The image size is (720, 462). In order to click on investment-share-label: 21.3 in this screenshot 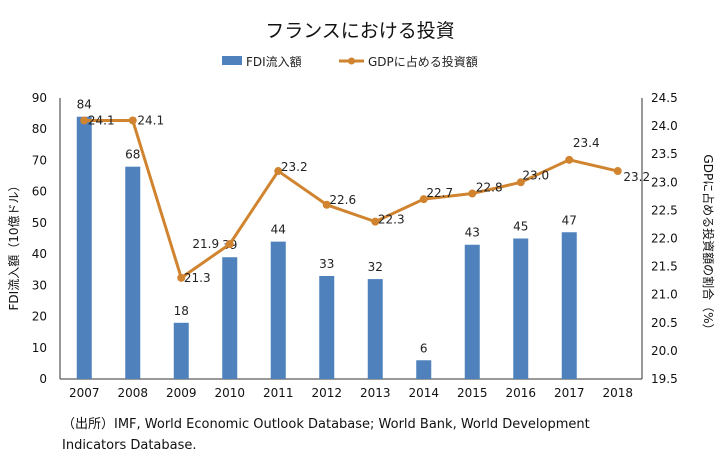, I will do `click(197, 278)`.